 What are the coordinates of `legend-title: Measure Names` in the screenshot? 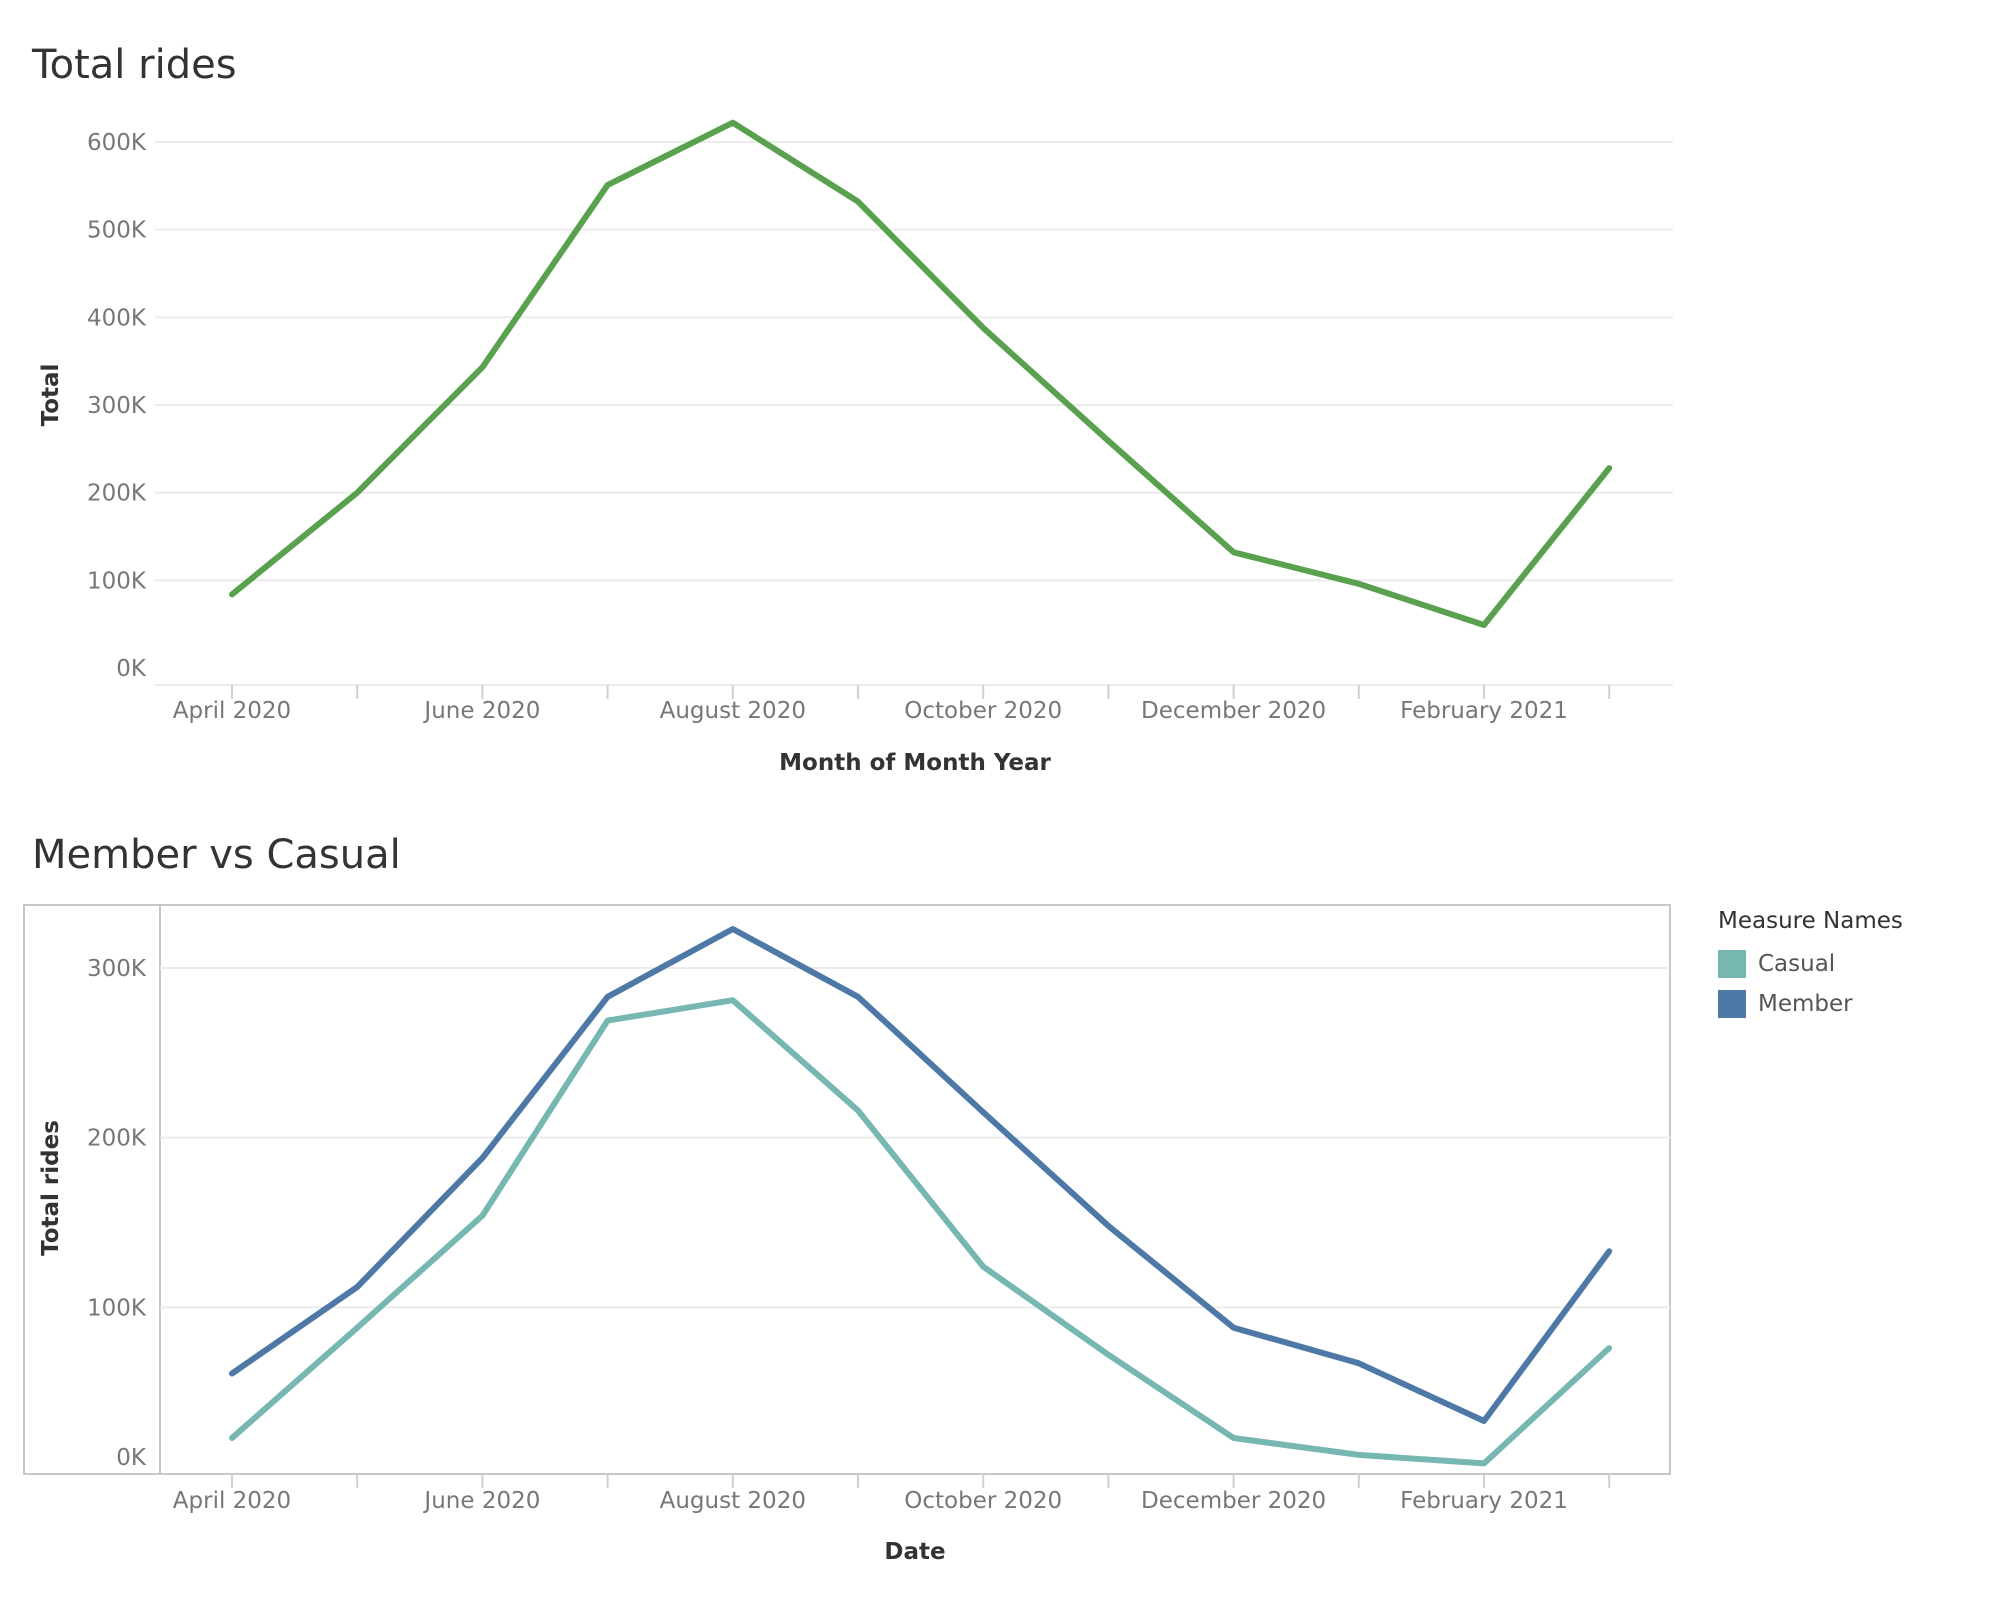 It's located at (1810, 921).